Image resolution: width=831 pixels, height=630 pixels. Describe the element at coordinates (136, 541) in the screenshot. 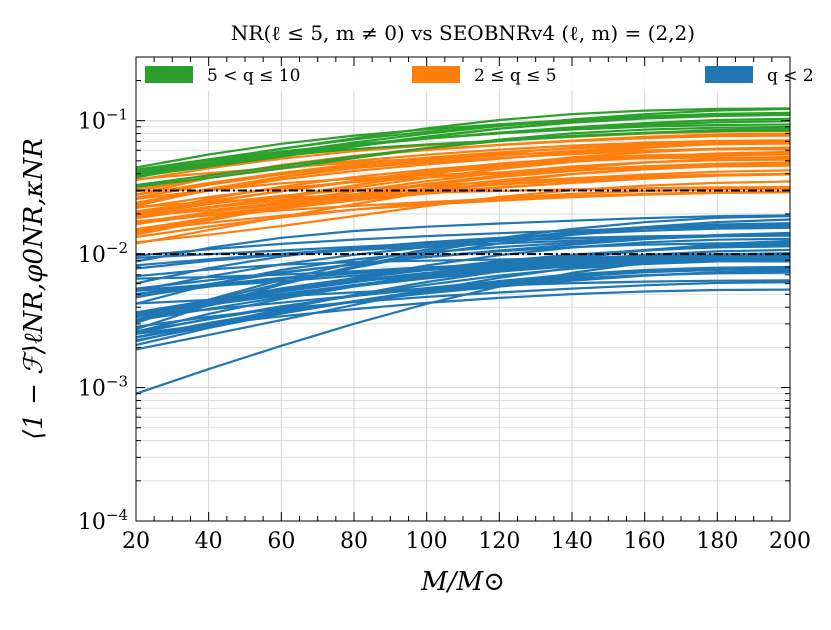

I see `x-tick-label: 20` at that location.